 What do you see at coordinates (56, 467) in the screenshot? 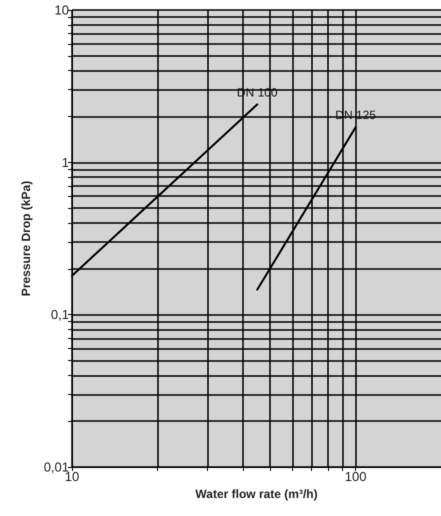
I see `y-tick-label: 0,01` at bounding box center [56, 467].